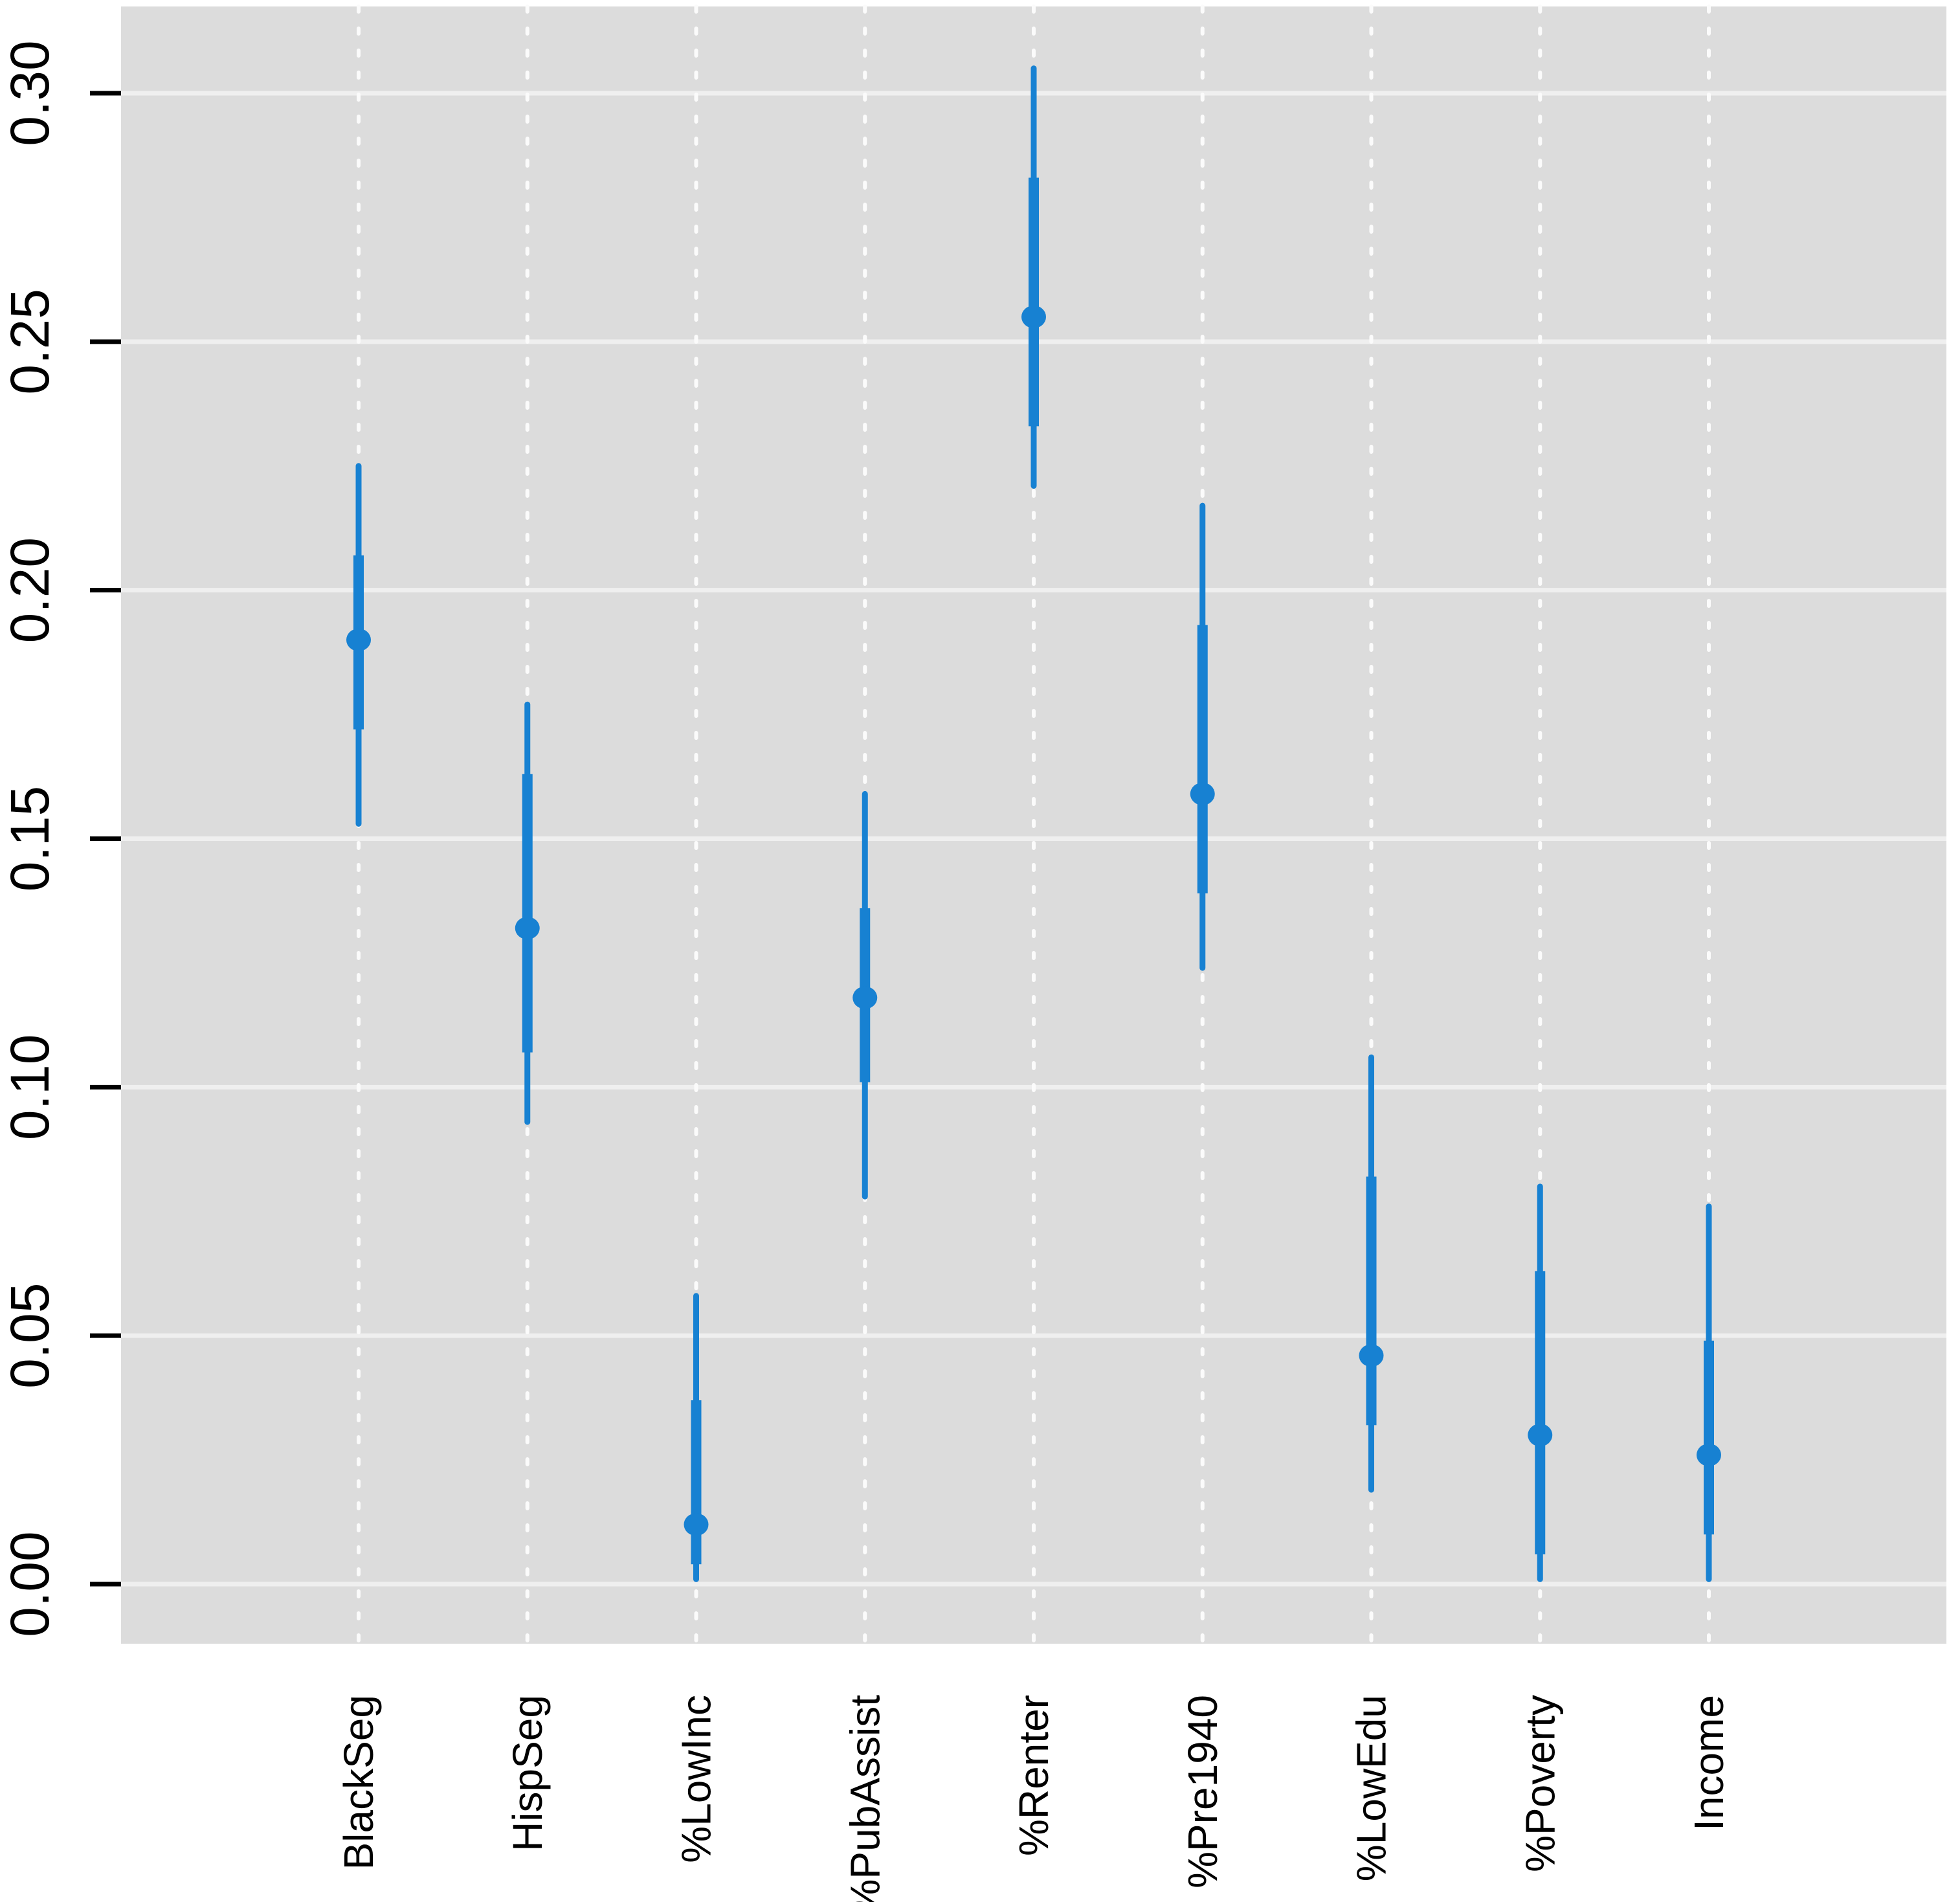 The width and height of the screenshot is (1960, 1902). I want to click on x-category-label: HispSeg, so click(527, 1773).